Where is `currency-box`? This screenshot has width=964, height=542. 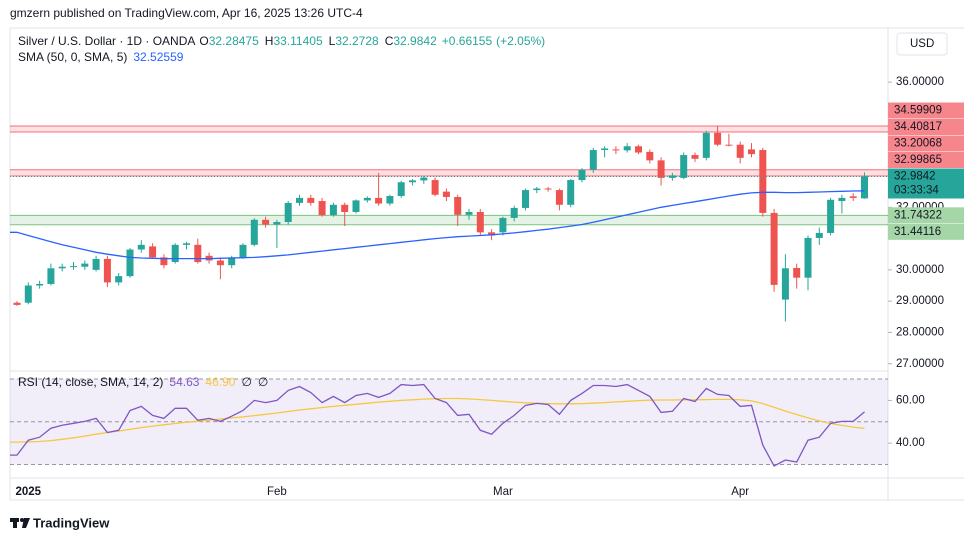
currency-box is located at coordinates (922, 44).